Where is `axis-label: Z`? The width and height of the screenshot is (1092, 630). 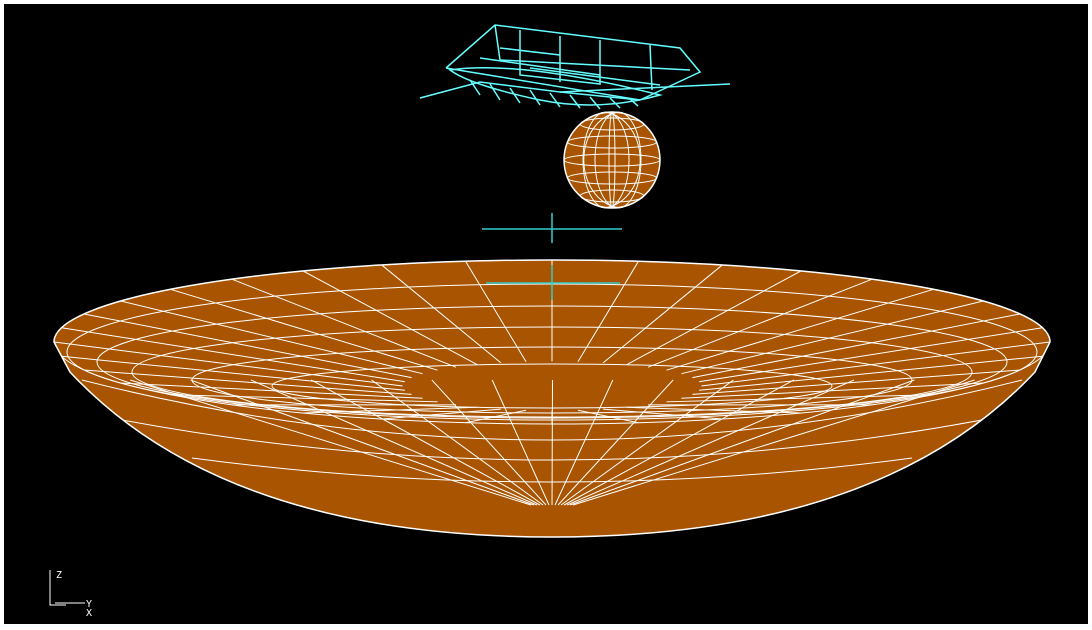
axis-label: Z is located at coordinates (59, 575).